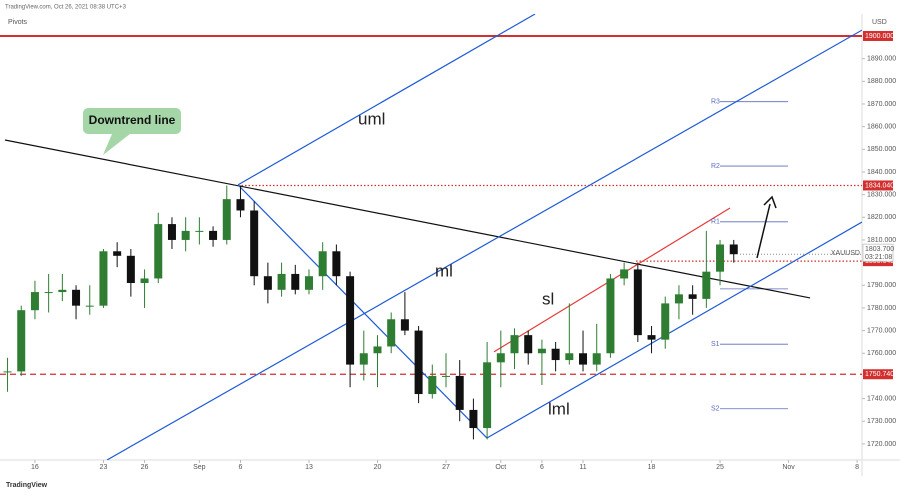 This screenshot has height=499, width=900. Describe the element at coordinates (881, 285) in the screenshot. I see `y-tick-label: 1790.000` at that location.